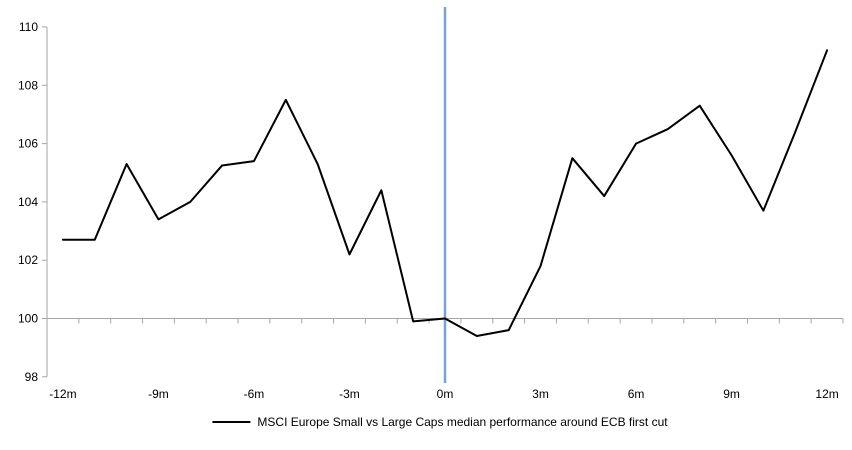 The width and height of the screenshot is (852, 450). I want to click on y-tick-label: 100, so click(28, 319).